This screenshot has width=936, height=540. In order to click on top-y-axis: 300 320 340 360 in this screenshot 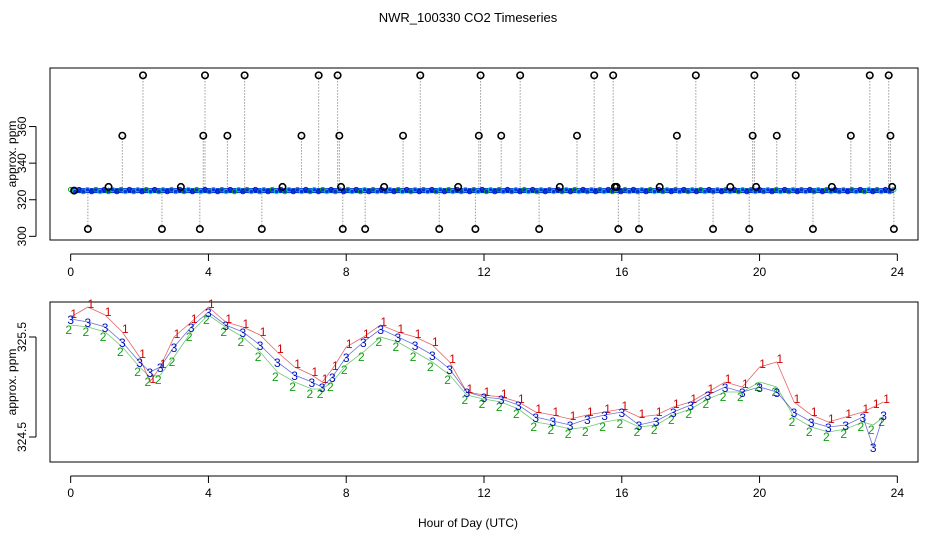, I will do `click(26, 181)`.